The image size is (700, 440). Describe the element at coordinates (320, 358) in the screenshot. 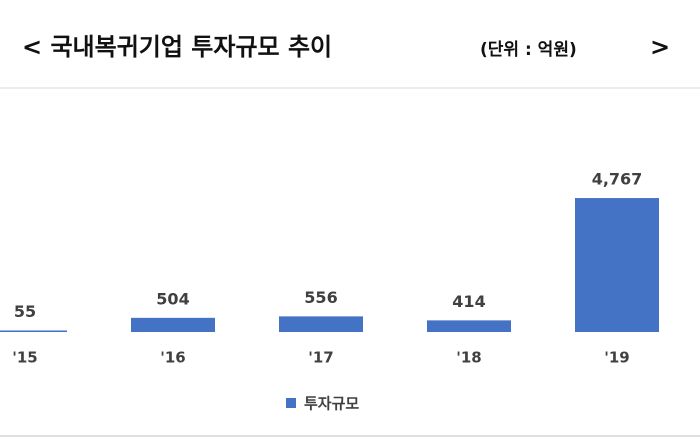

I see `x-tick-label: '17` at that location.